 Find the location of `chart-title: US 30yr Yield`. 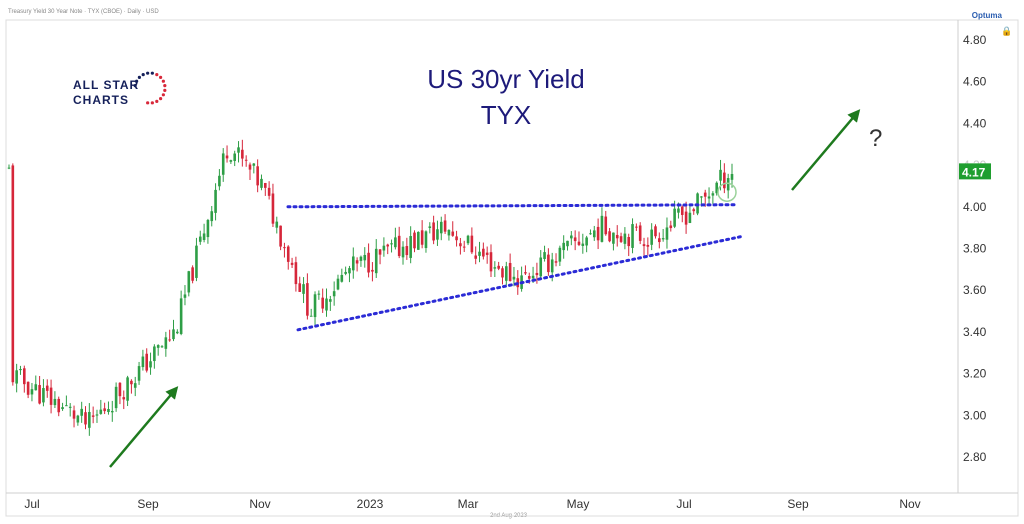

chart-title: US 30yr Yield is located at coordinates (506, 79).